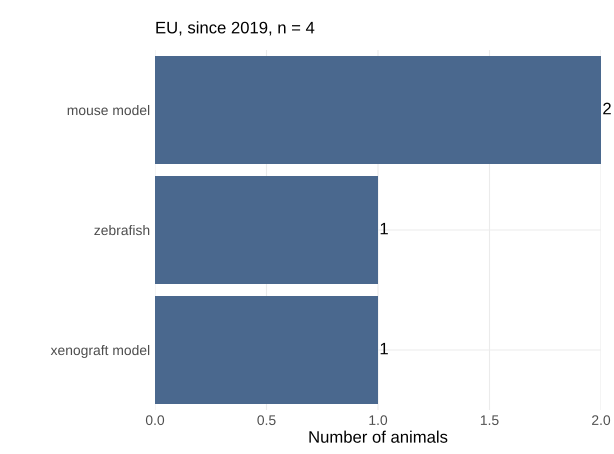 The image size is (614, 454). What do you see at coordinates (489, 420) in the screenshot?
I see `x-tick-label: 1.5` at bounding box center [489, 420].